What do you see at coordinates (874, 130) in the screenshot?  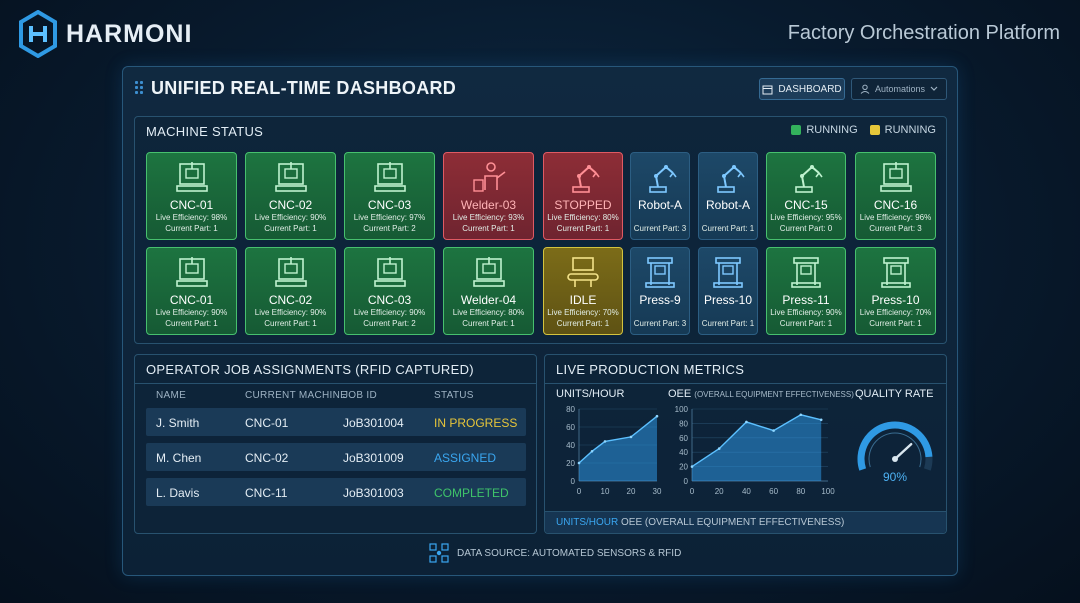 I see `legend-swatch-yellow` at bounding box center [874, 130].